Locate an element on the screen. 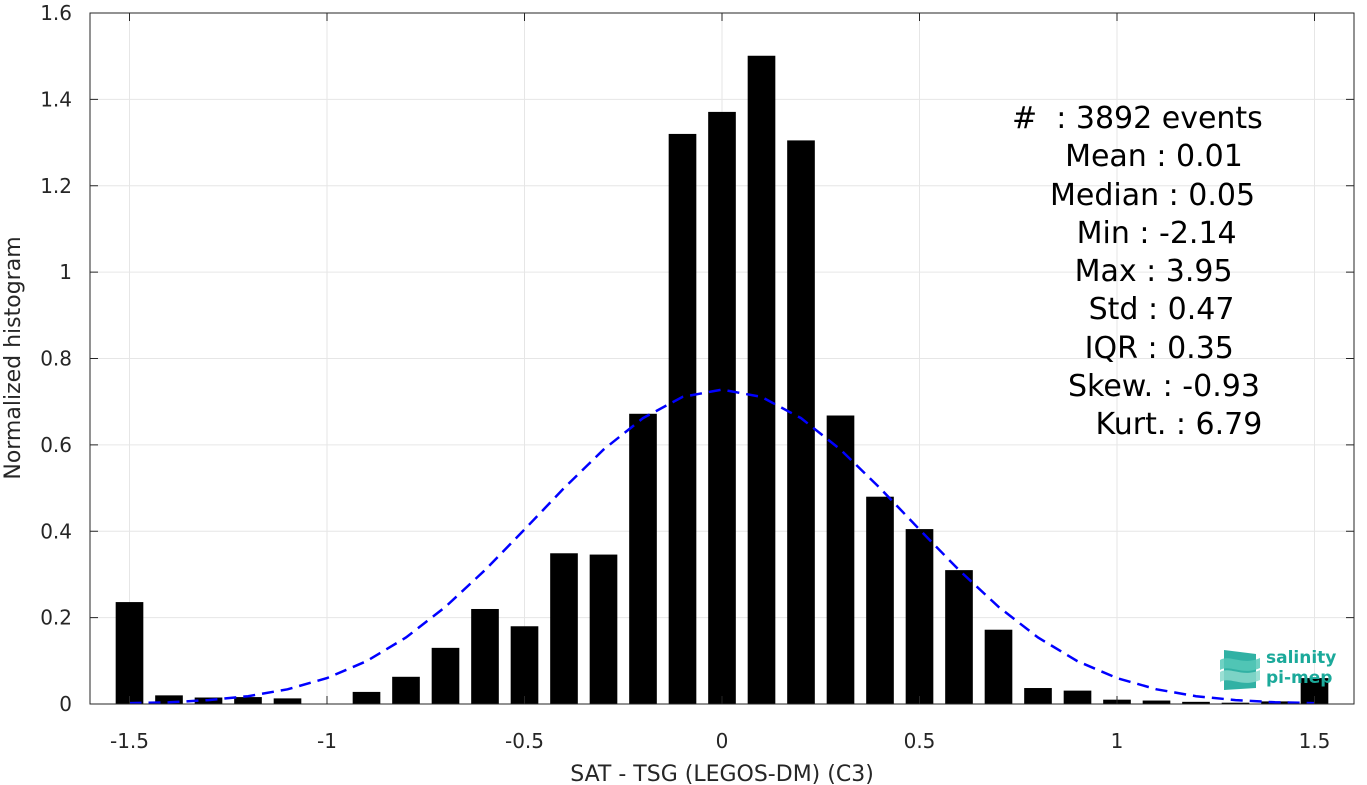  x-tick-label: 0 is located at coordinates (722, 741).